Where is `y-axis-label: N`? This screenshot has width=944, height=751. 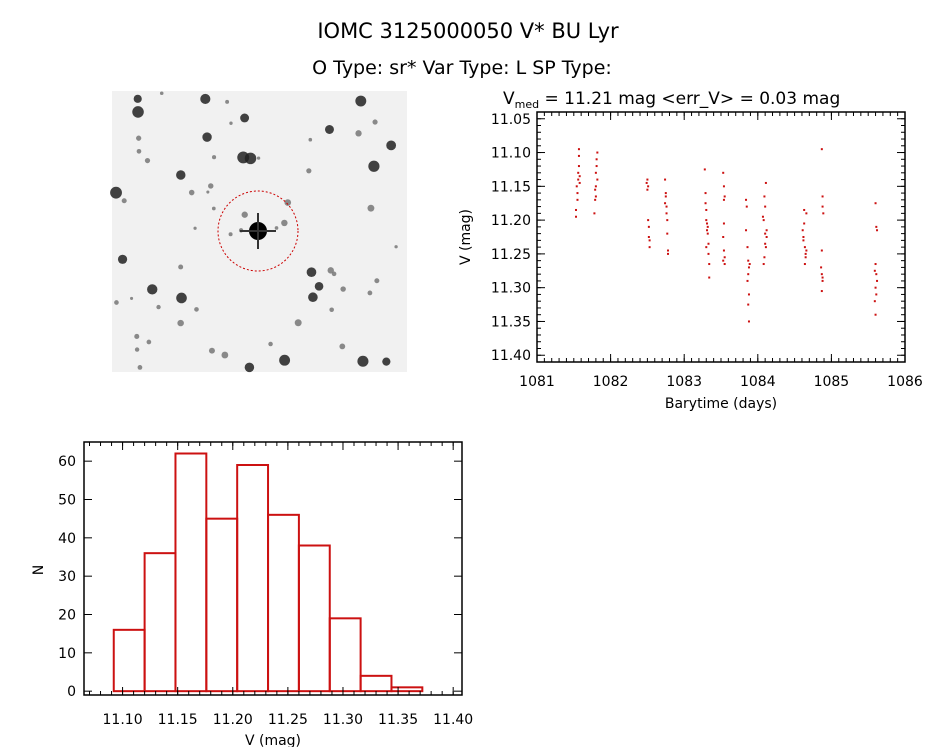 y-axis-label: N is located at coordinates (39, 570).